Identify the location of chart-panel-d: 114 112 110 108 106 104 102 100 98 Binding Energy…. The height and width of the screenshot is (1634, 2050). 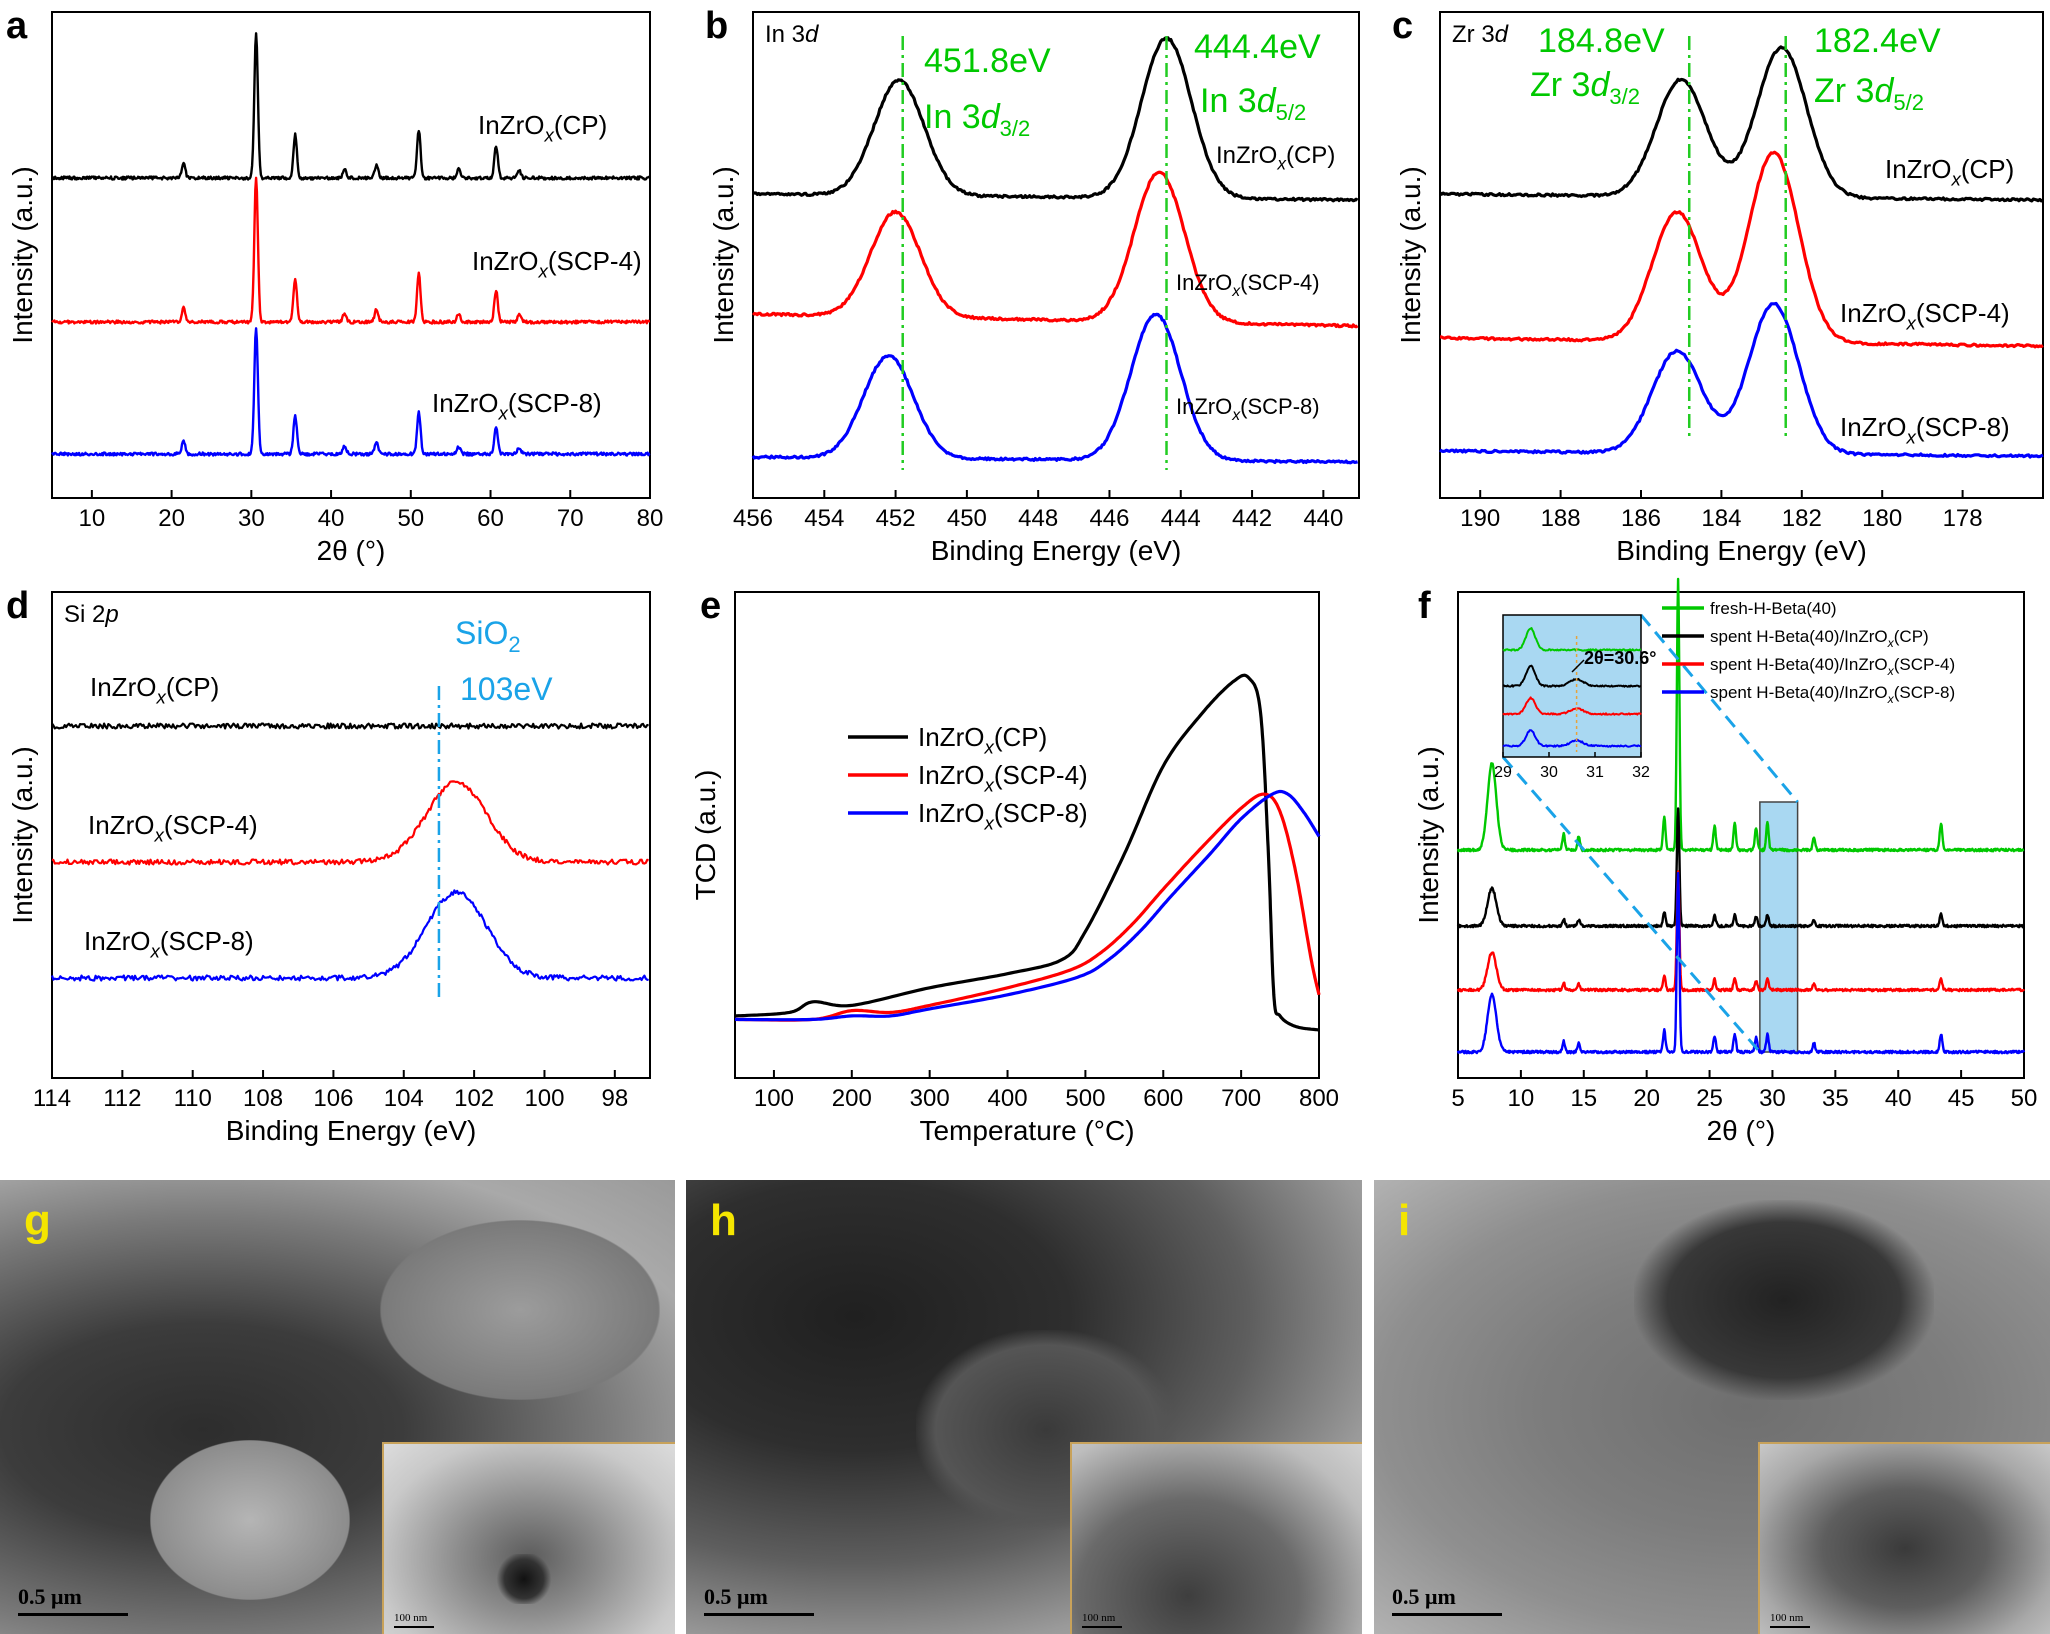
(328, 865).